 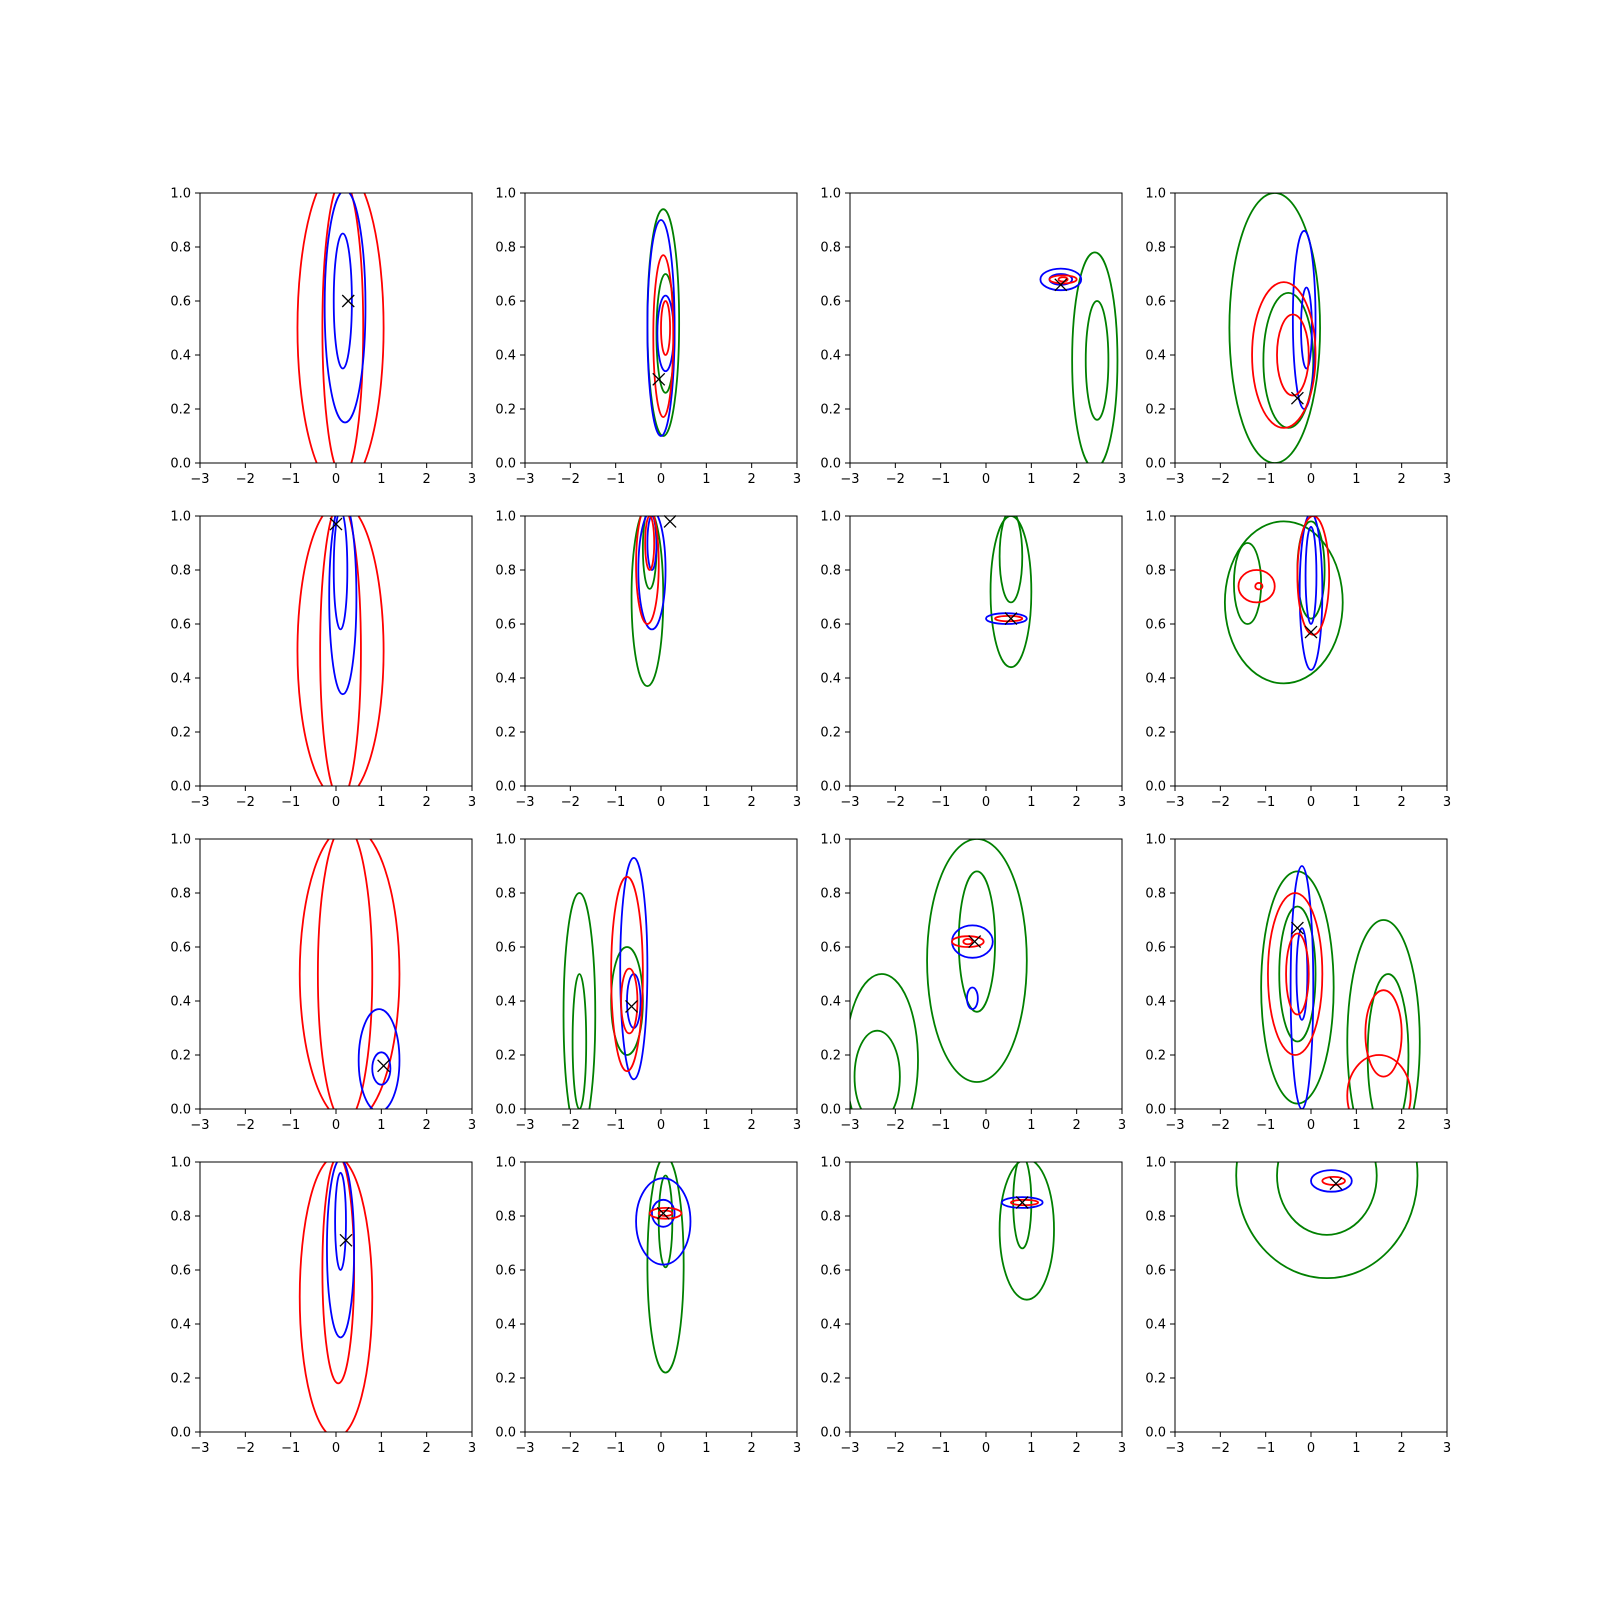 What do you see at coordinates (973, 1306) in the screenshot?
I see `subplot-r4-c3: −3 −2 −1 0 1 2 3 0.0 0.2 0.4 0.6 0.8 1.0` at bounding box center [973, 1306].